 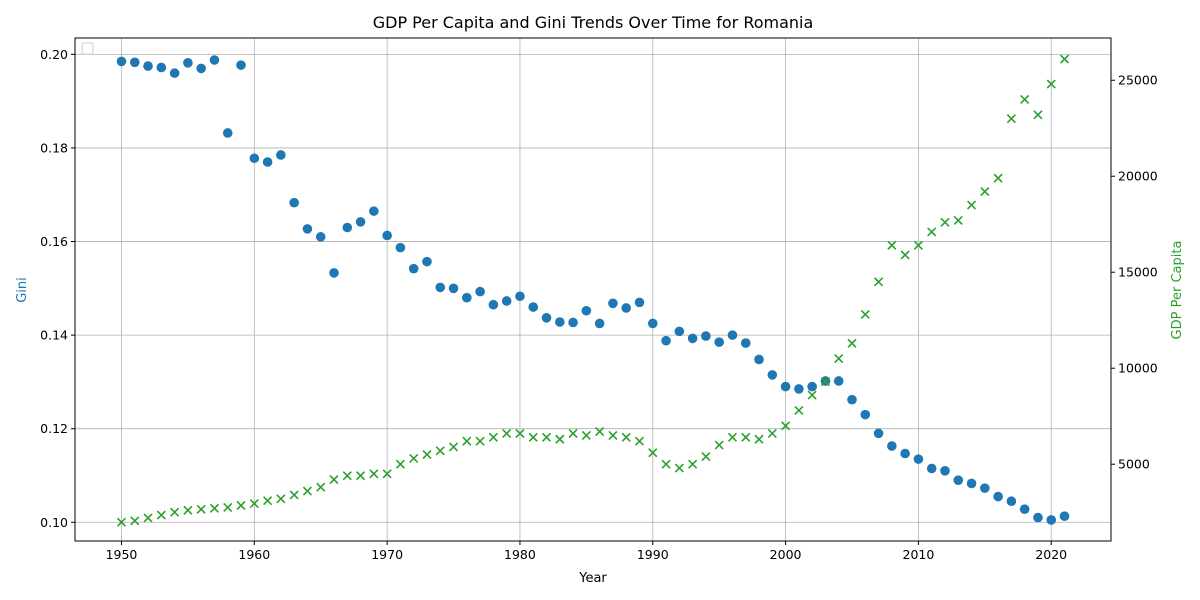 What do you see at coordinates (1138, 176) in the screenshot?
I see `y-right-tick-label: 20000` at bounding box center [1138, 176].